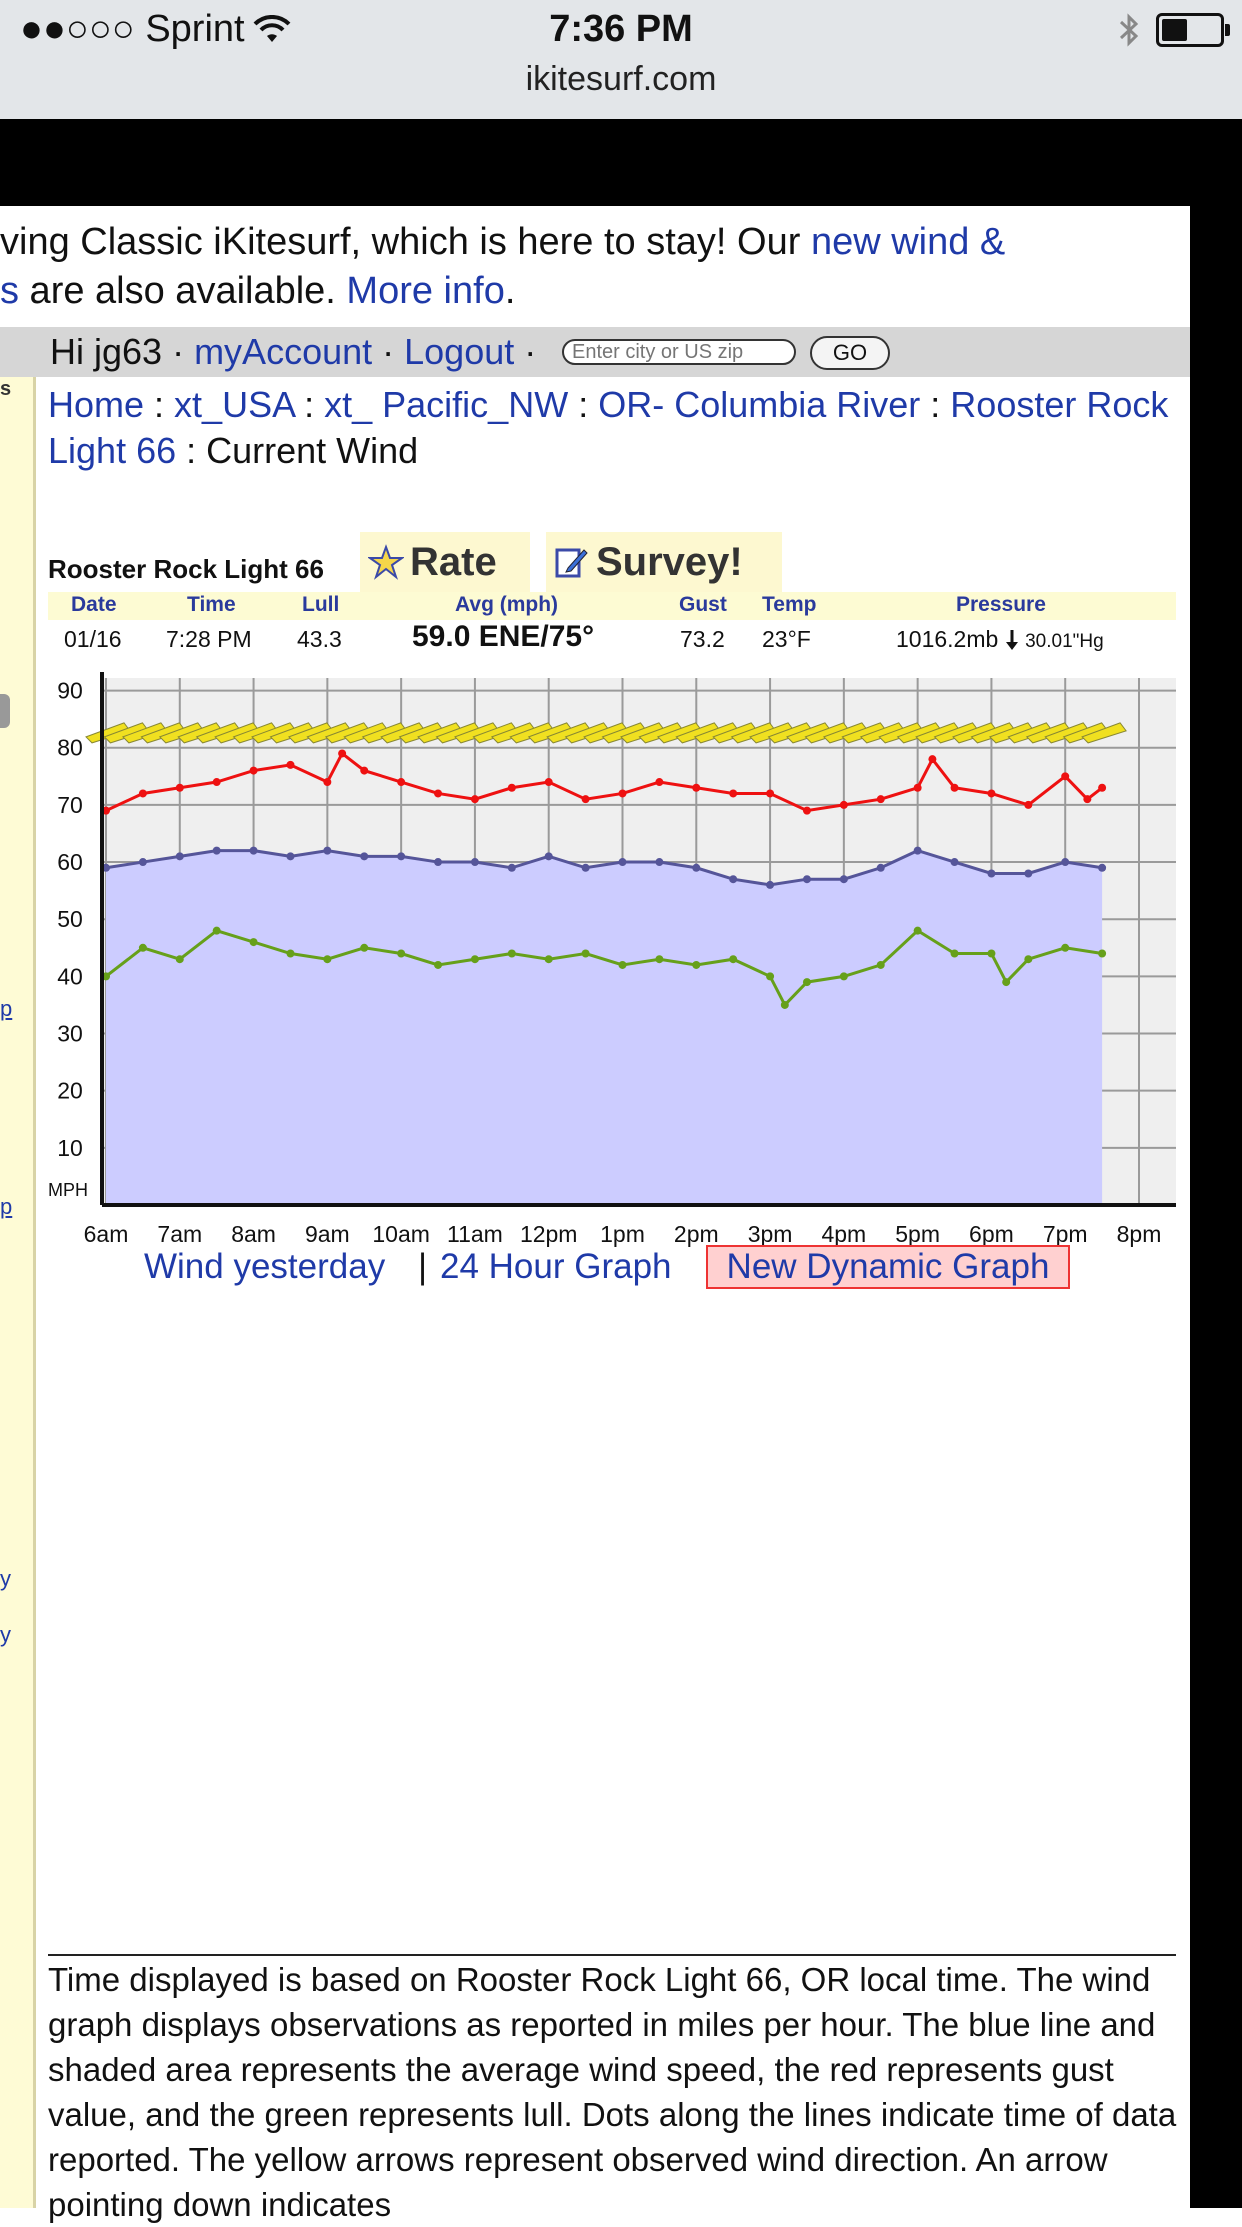 The width and height of the screenshot is (1242, 2227). I want to click on my-account-link: myAccount, so click(283, 351).